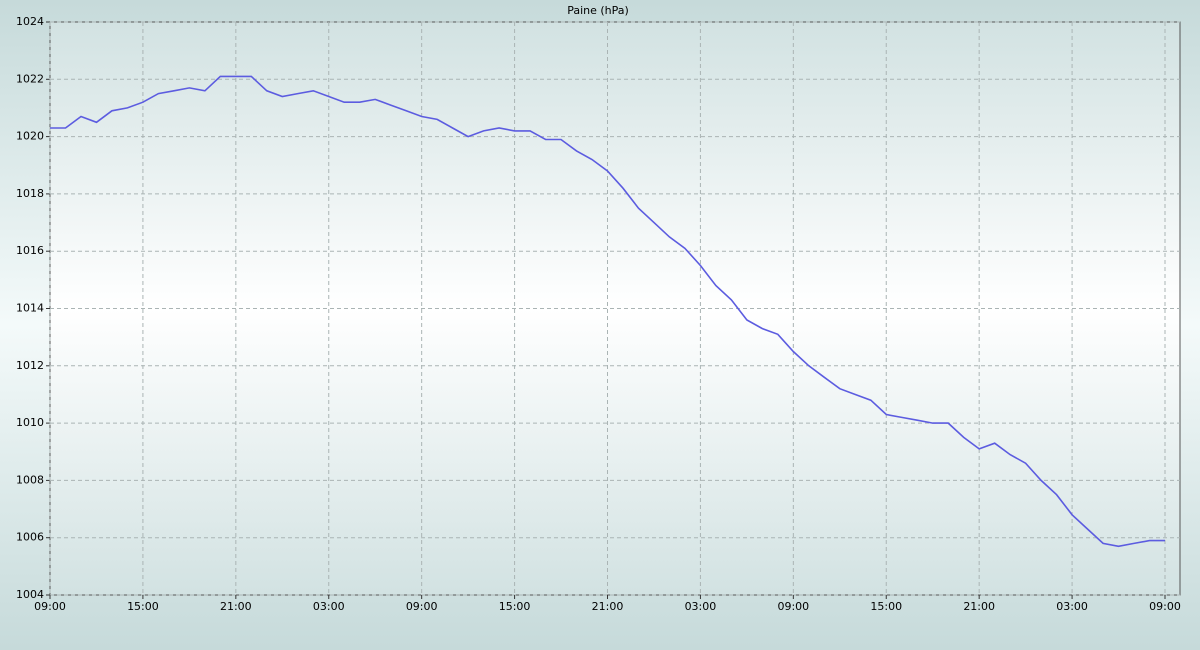  I want to click on y-tick-label: 1010, so click(30, 422).